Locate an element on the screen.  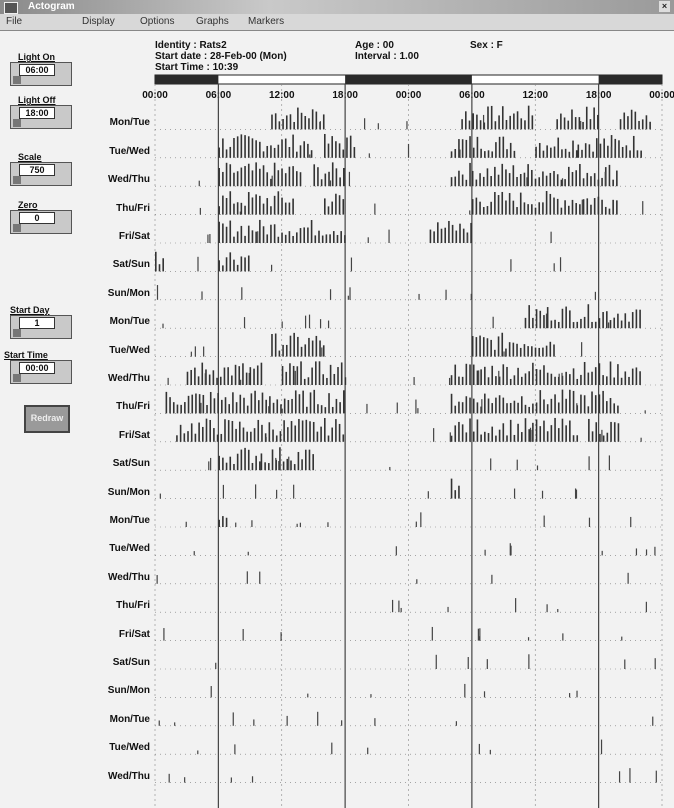
start-day-spin-icon is located at coordinates (17, 333).